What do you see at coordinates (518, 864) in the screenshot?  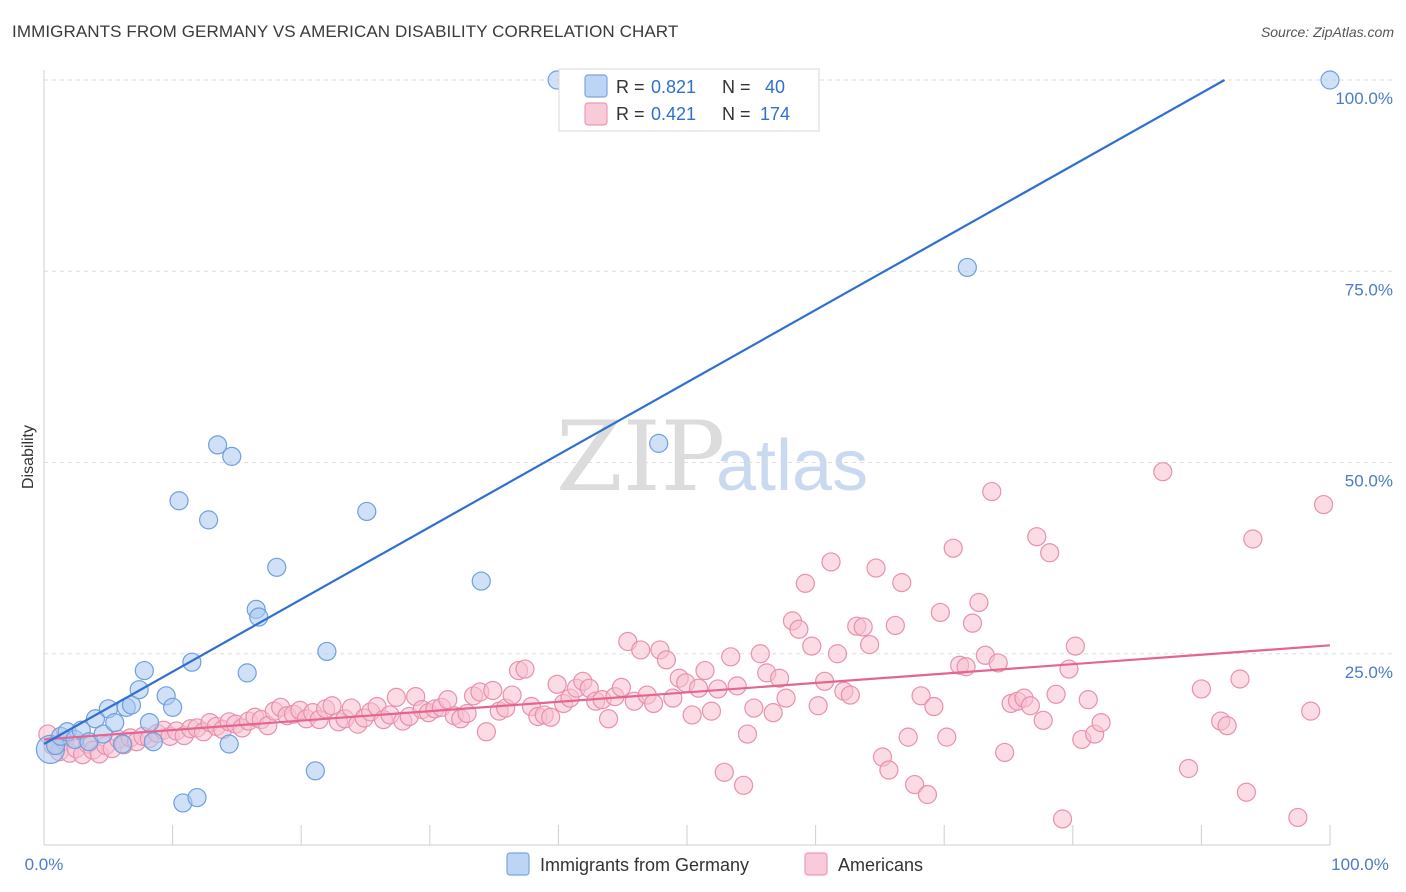 I see `legend-swatch-immigrants` at bounding box center [518, 864].